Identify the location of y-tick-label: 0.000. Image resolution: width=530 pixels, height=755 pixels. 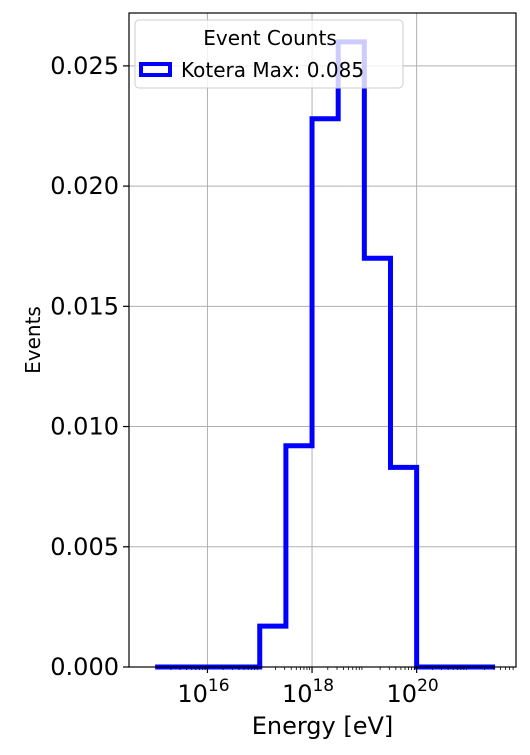
(84, 667).